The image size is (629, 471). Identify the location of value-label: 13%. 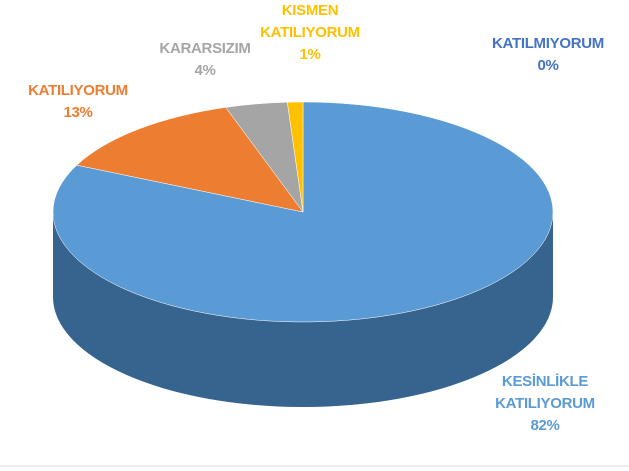
(78, 112).